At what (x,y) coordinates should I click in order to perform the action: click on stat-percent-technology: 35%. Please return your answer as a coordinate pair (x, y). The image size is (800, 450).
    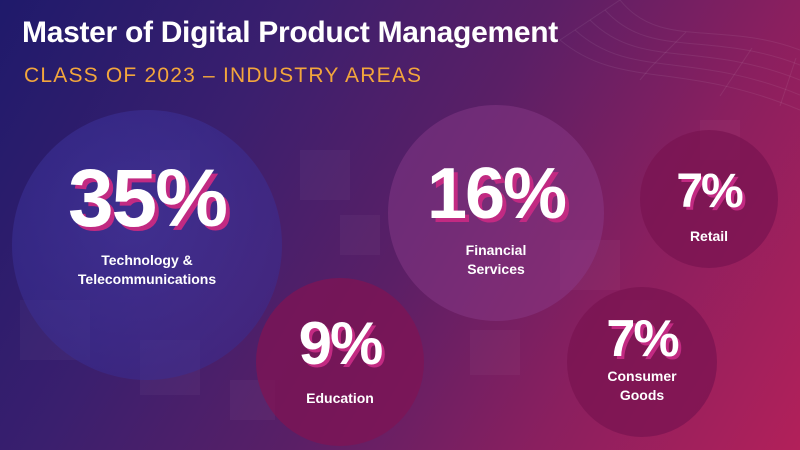
    Looking at the image, I should click on (147, 198).